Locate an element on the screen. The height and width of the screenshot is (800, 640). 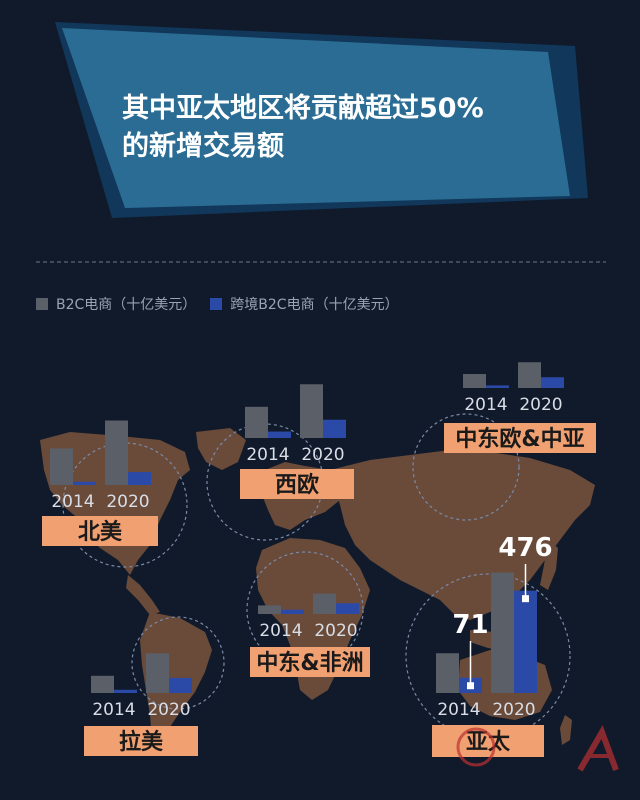
region-0-label-box is located at coordinates (100, 531).